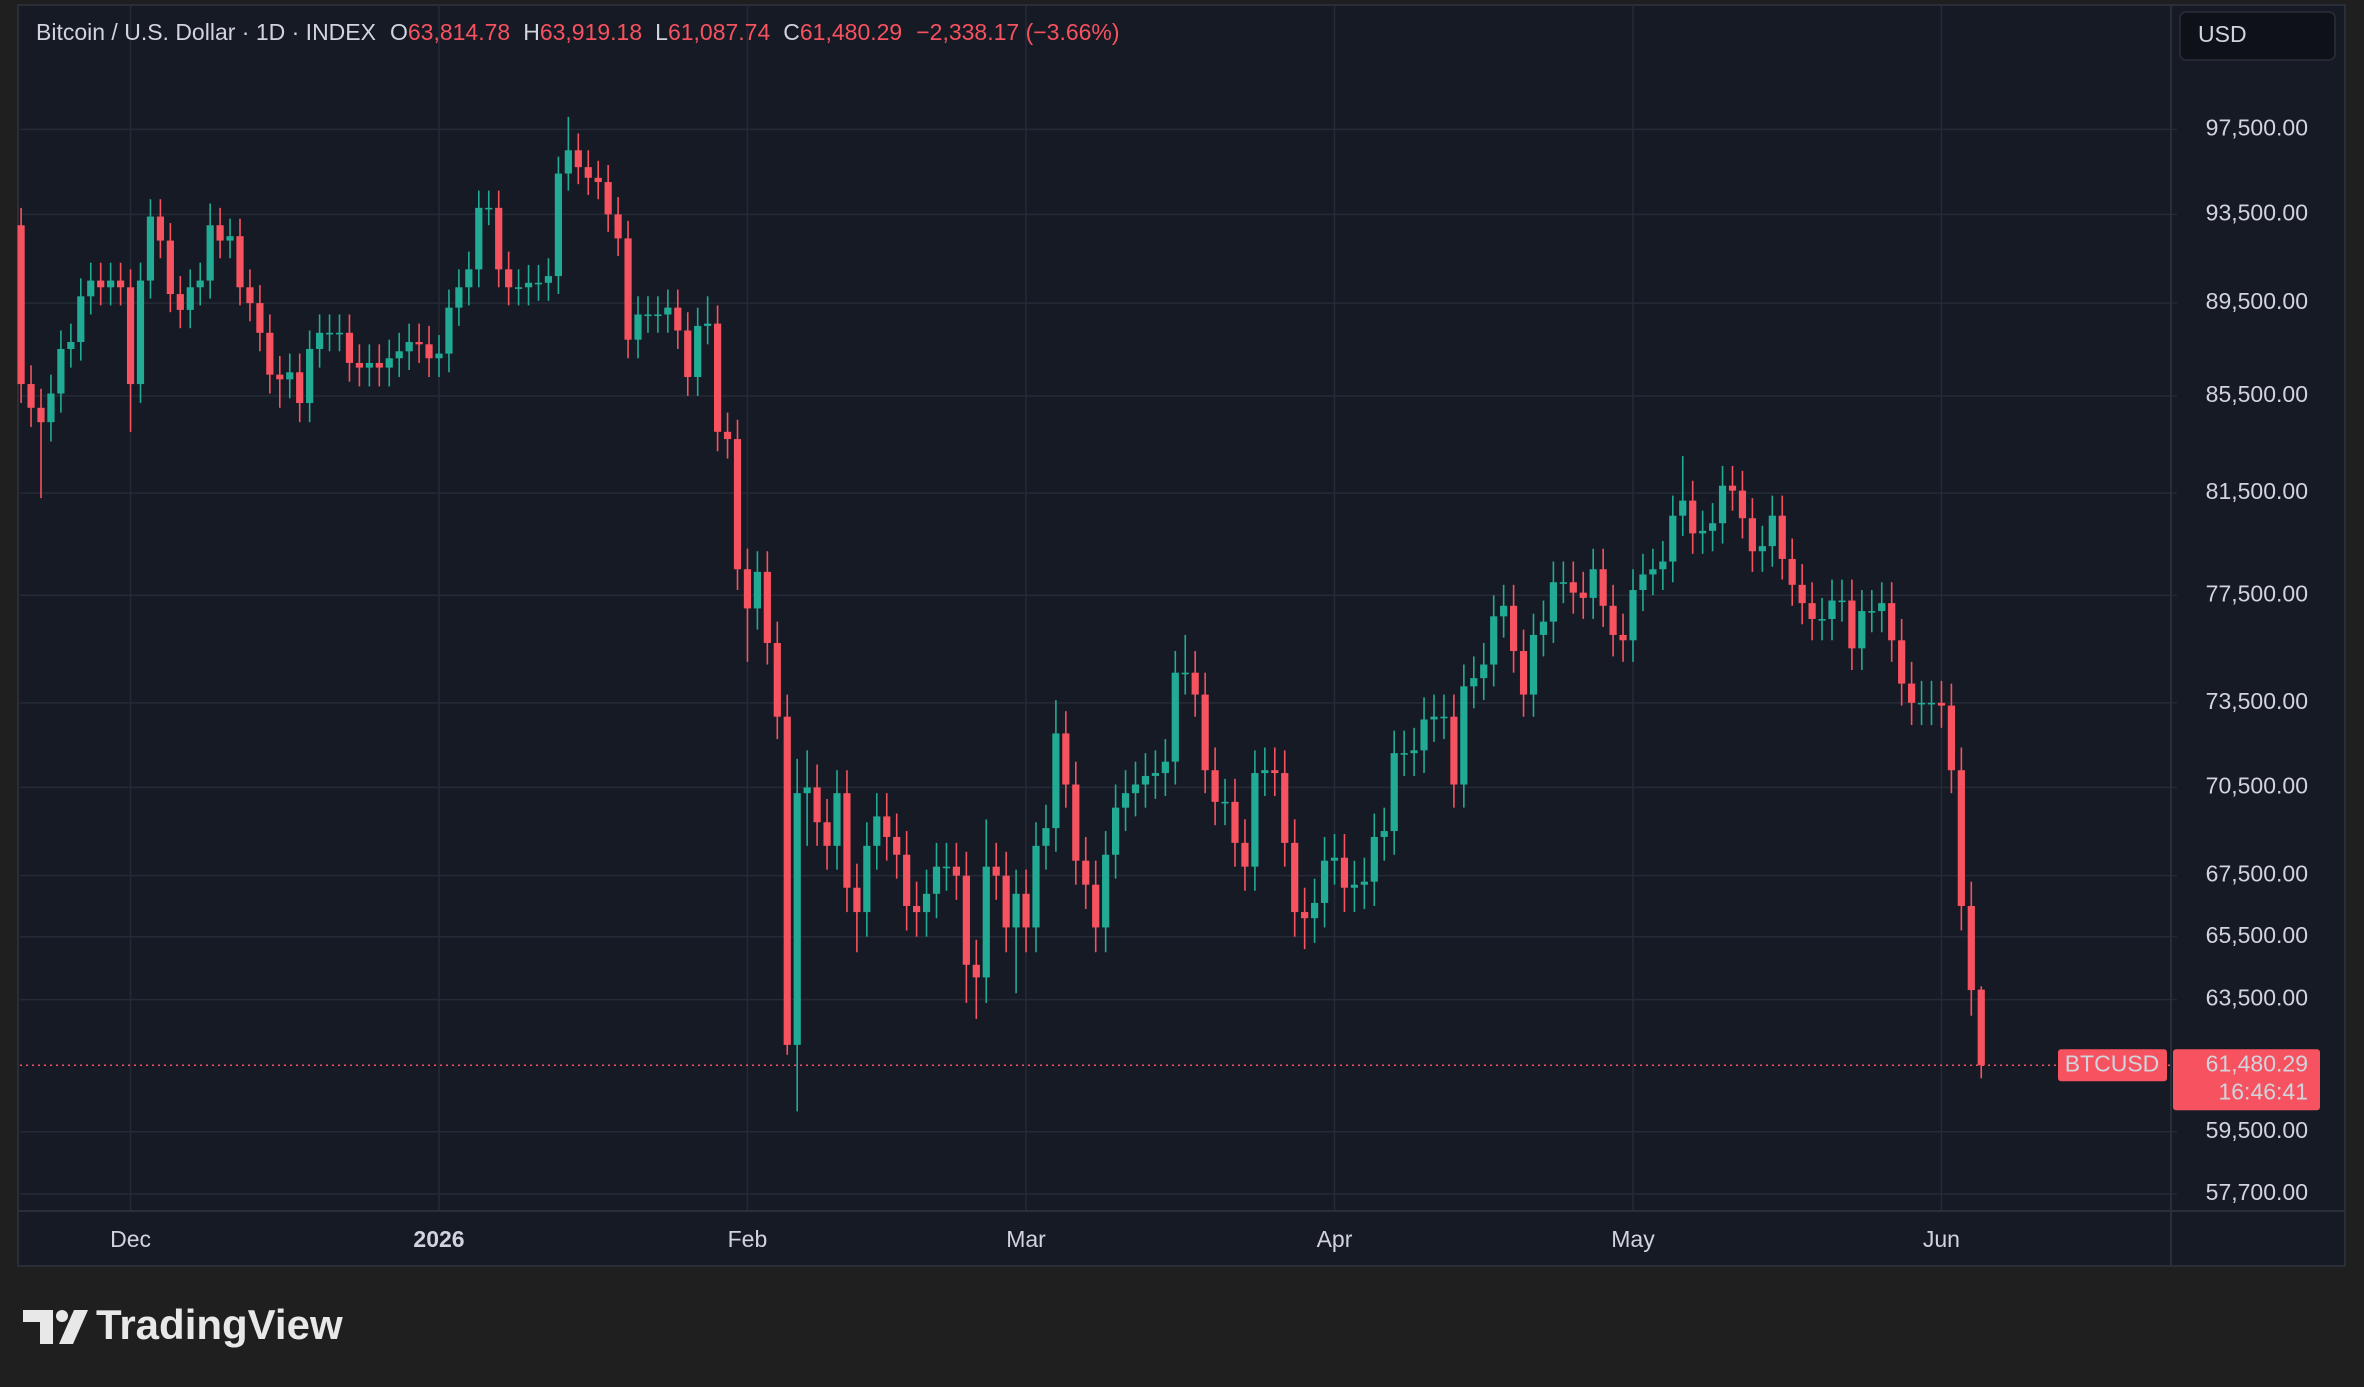 This screenshot has height=1387, width=2364. I want to click on legend-value: 63,814.78, so click(459, 32).